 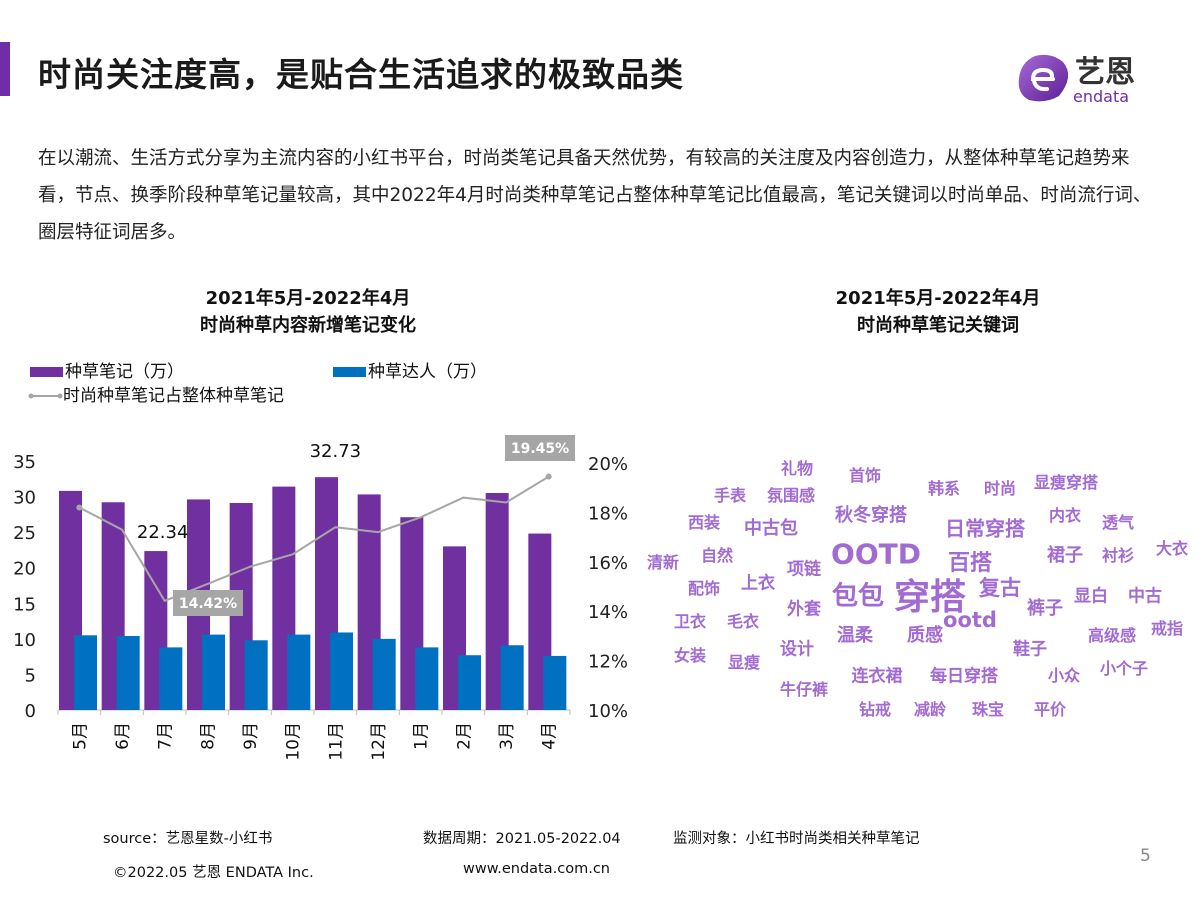 What do you see at coordinates (512, 677) in the screenshot?
I see `bar-creators-3月` at bounding box center [512, 677].